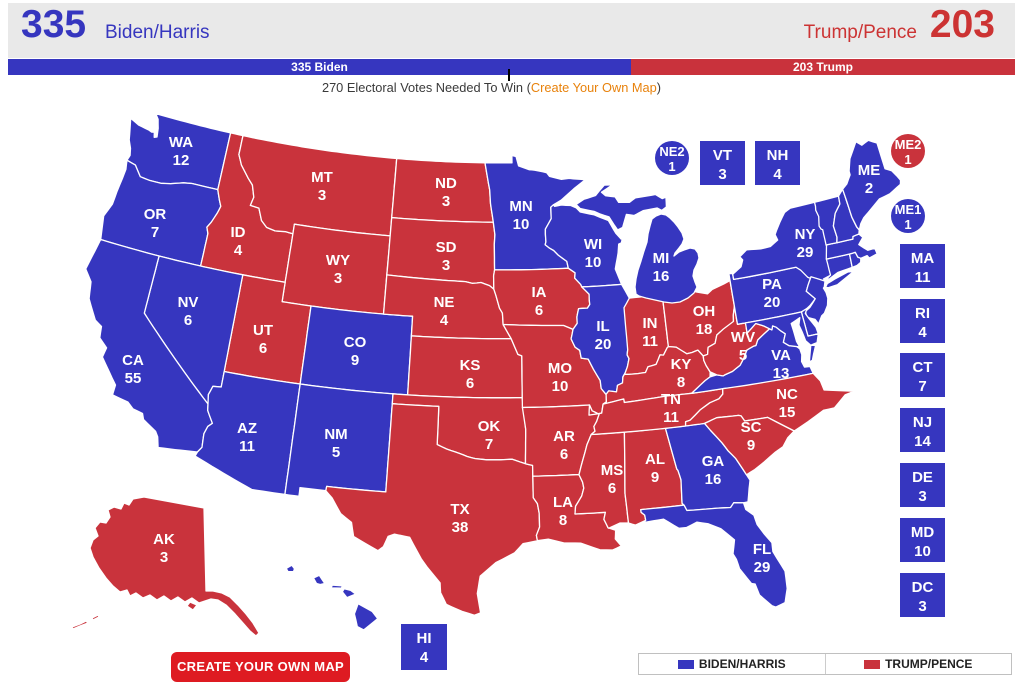  I want to click on svg-text:IA6: IA 6, so click(539, 301).